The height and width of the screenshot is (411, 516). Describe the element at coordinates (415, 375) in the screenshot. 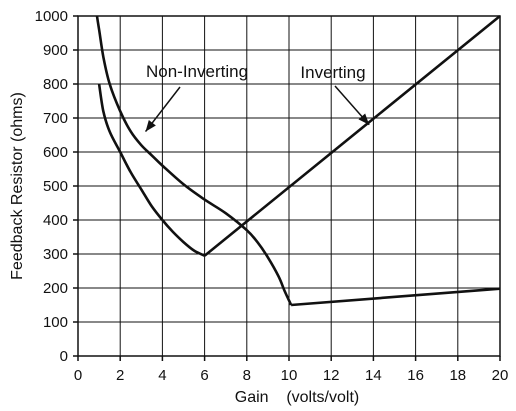

I see `x-tick-label: 16` at that location.